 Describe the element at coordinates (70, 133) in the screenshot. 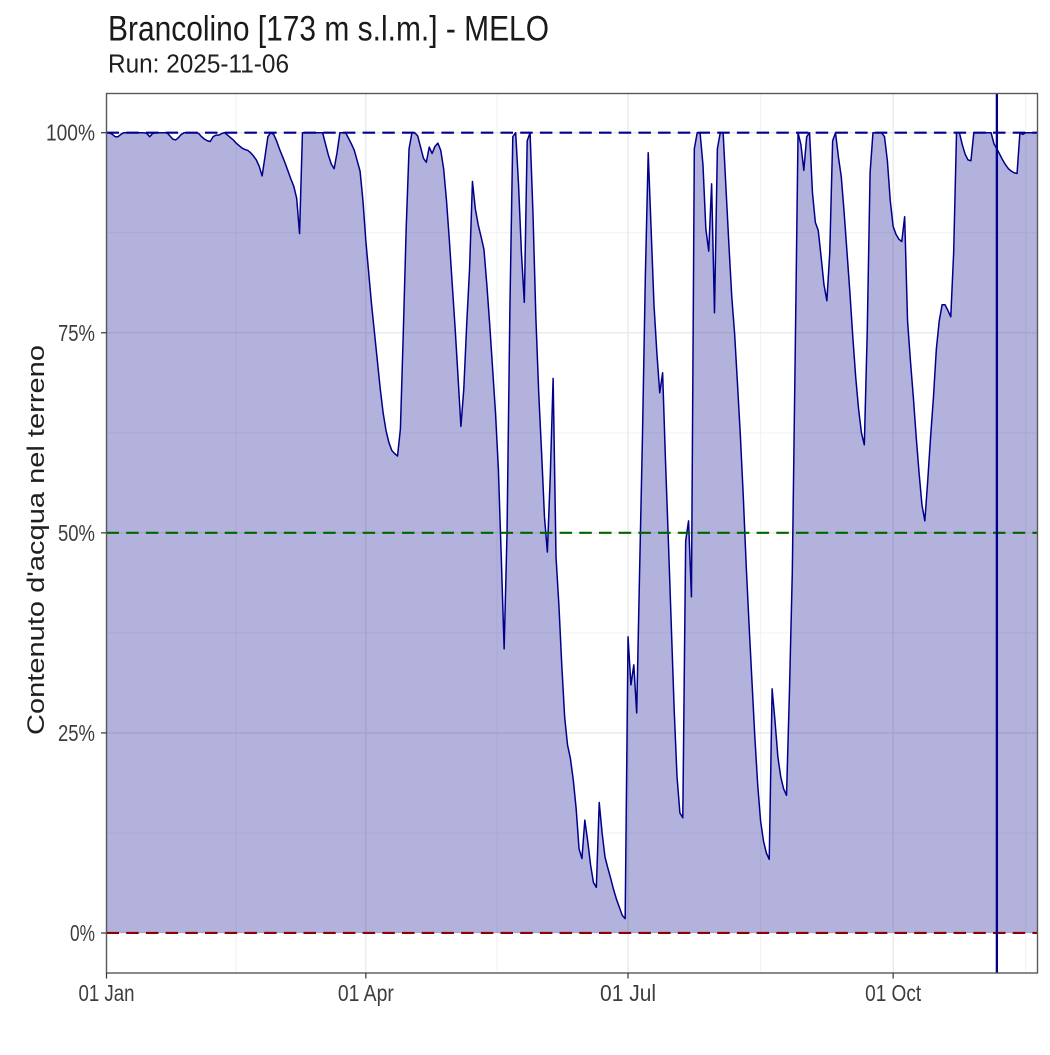

I see `y-tick-label: 100%` at that location.